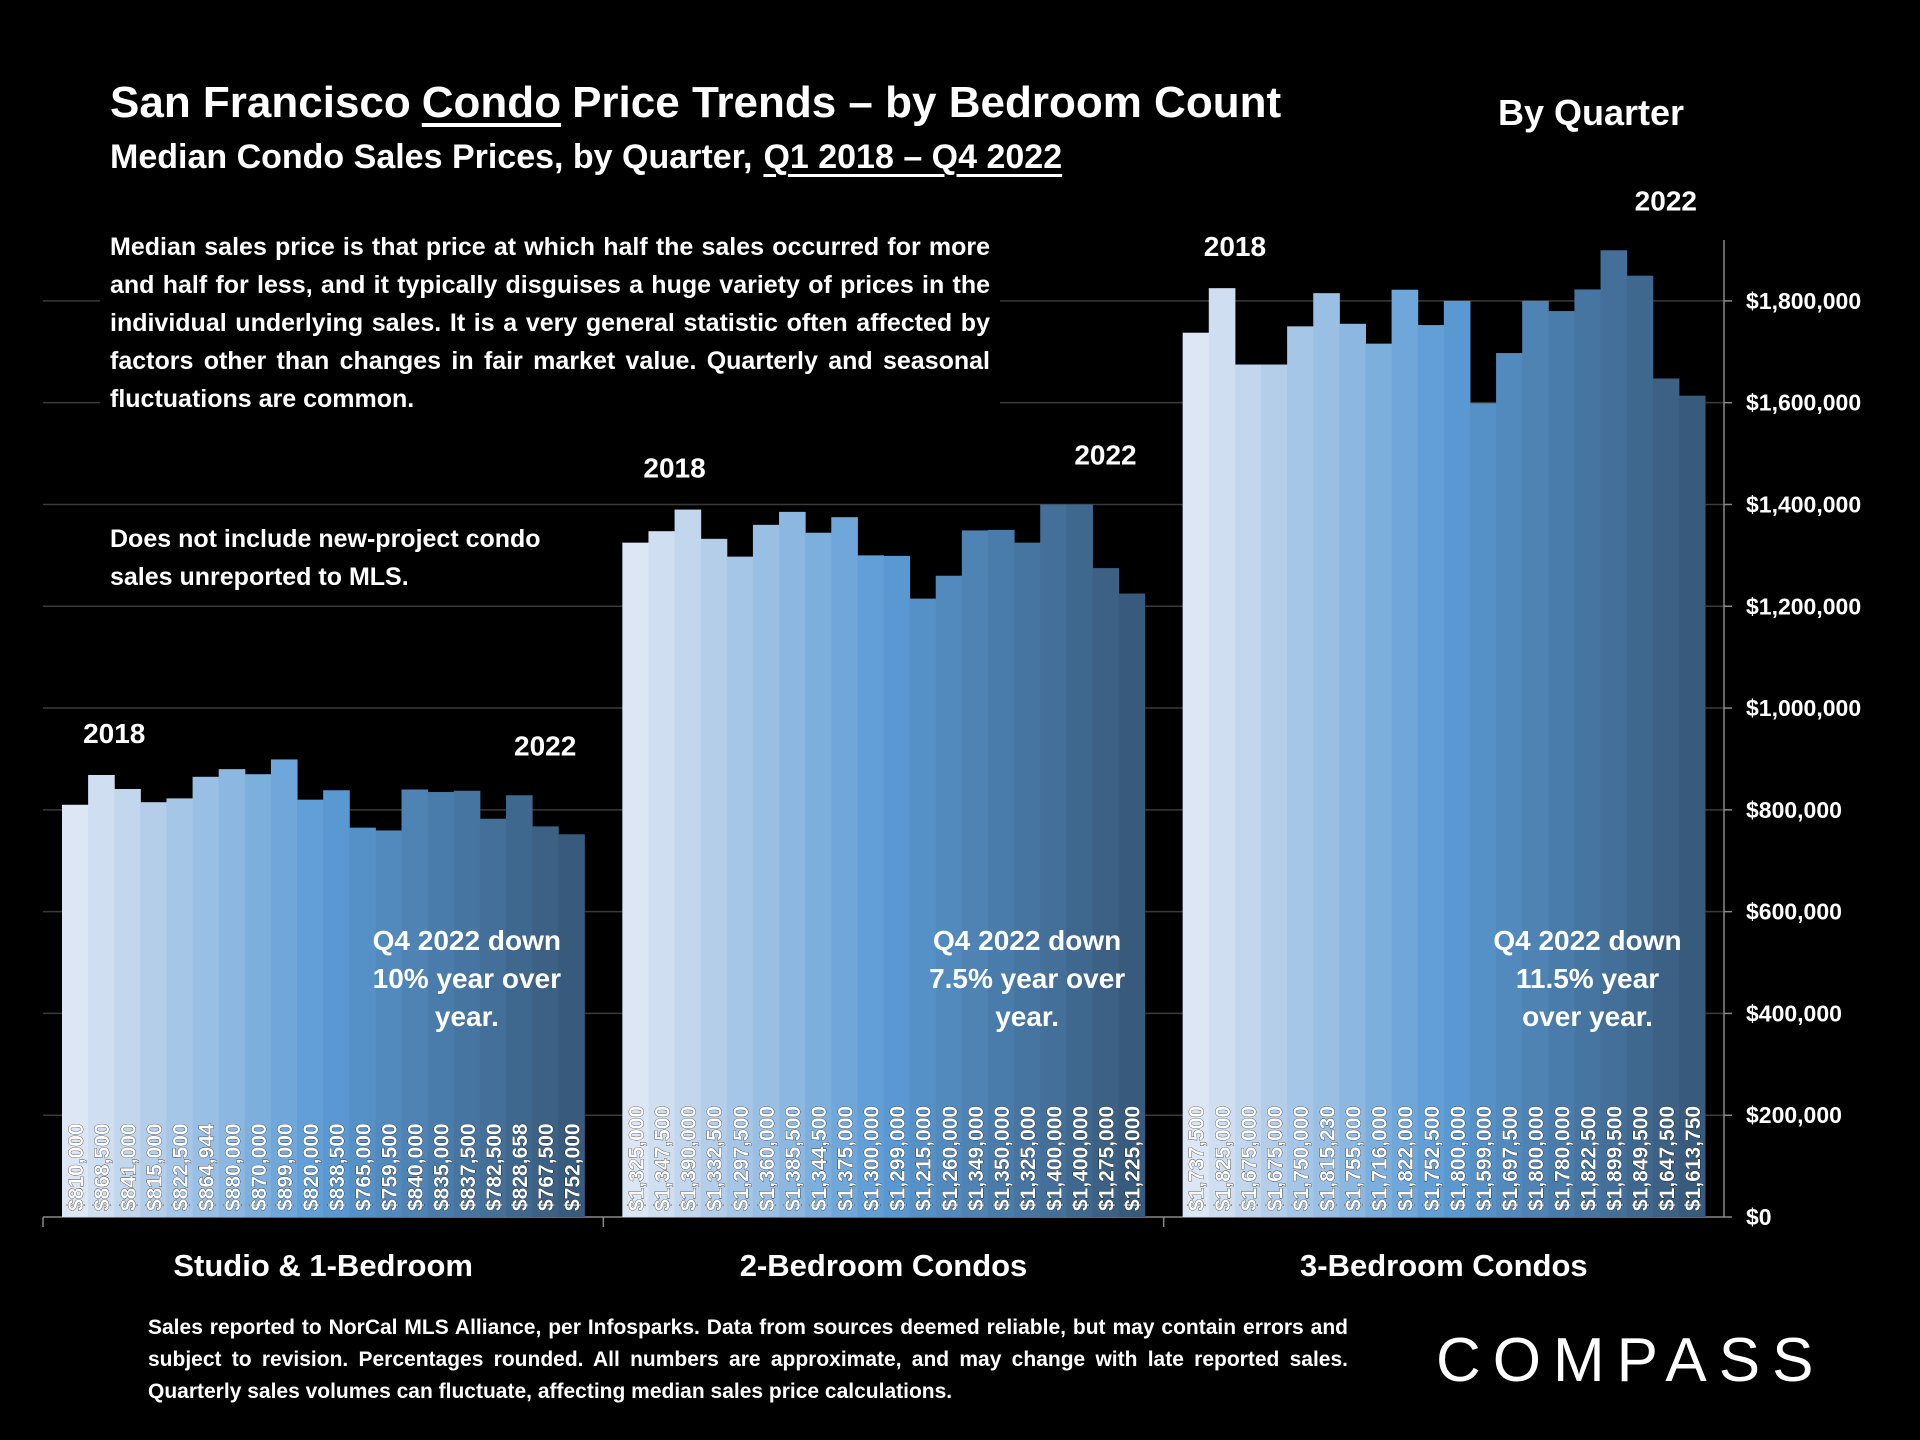  What do you see at coordinates (1693, 1158) in the screenshot?
I see `value-label: $1,613,750` at bounding box center [1693, 1158].